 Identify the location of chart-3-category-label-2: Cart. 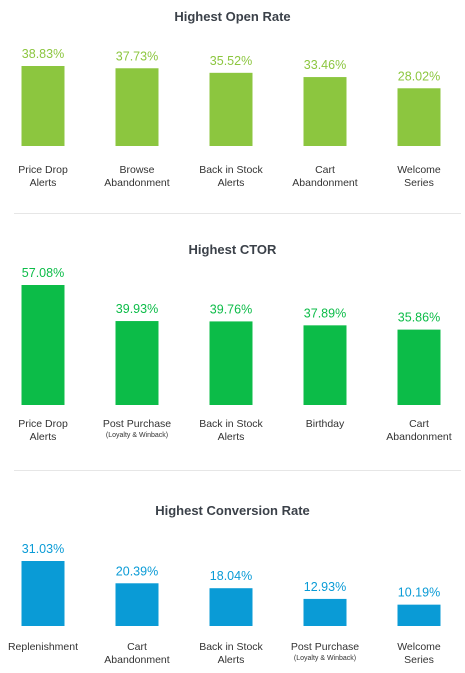
(137, 647).